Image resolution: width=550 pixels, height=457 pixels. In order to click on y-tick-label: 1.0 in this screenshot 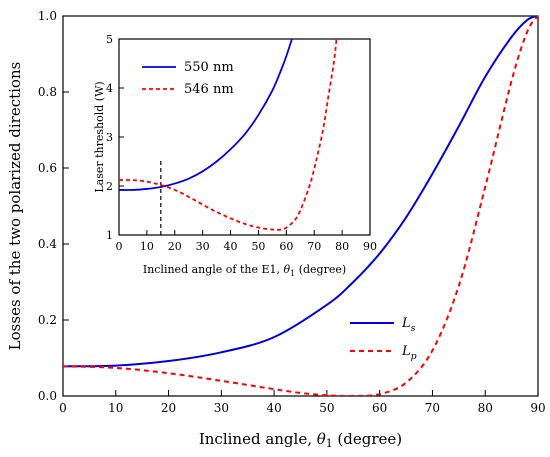, I will do `click(47, 16)`.